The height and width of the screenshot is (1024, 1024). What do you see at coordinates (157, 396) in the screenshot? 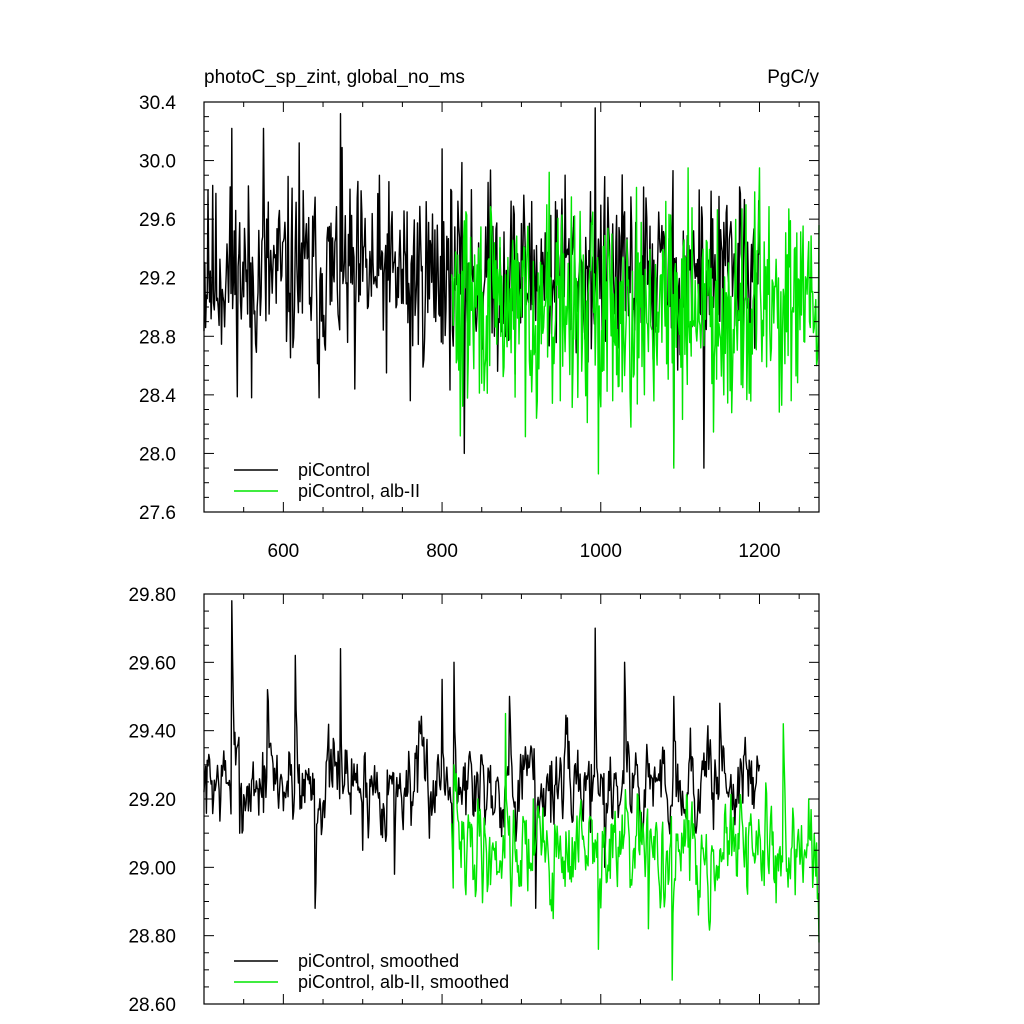
I see `y-tick-label: 28.4` at bounding box center [157, 396].